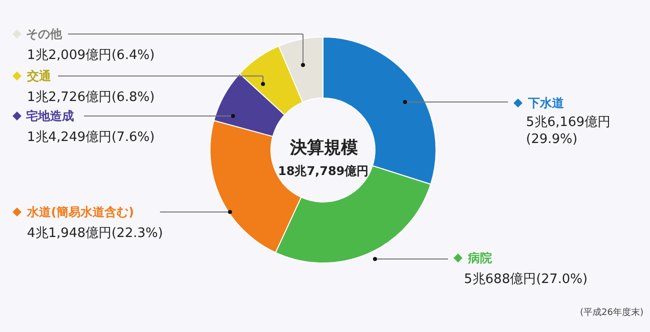 This screenshot has width=650, height=332. I want to click on text: 18兆7,789億円, so click(323, 171).